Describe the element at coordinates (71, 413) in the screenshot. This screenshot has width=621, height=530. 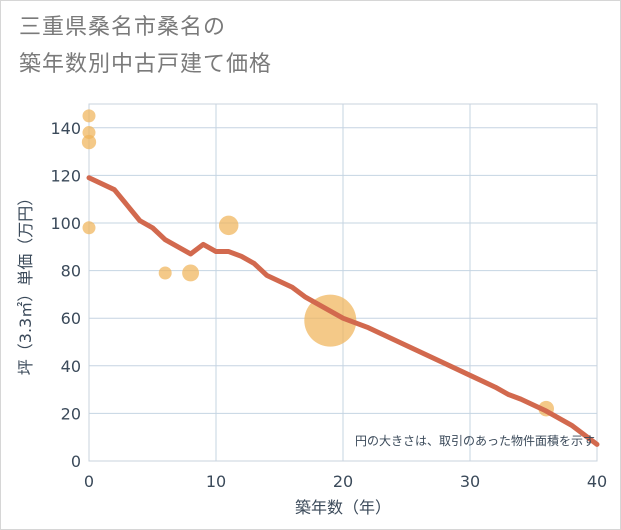
I see `y-tick-label: 20` at that location.